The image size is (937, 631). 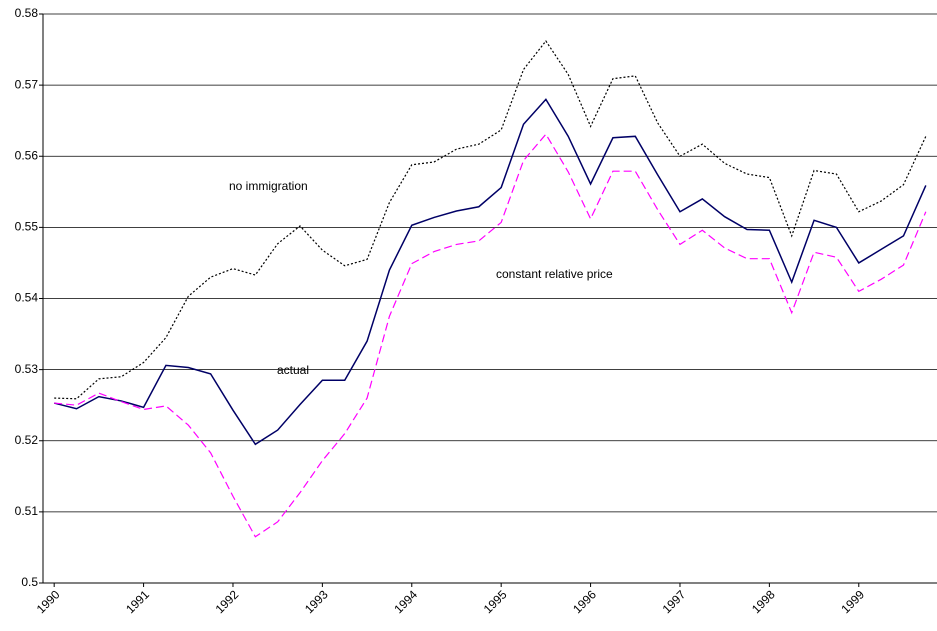 What do you see at coordinates (227, 601) in the screenshot?
I see `x-tick-label: 1992` at bounding box center [227, 601].